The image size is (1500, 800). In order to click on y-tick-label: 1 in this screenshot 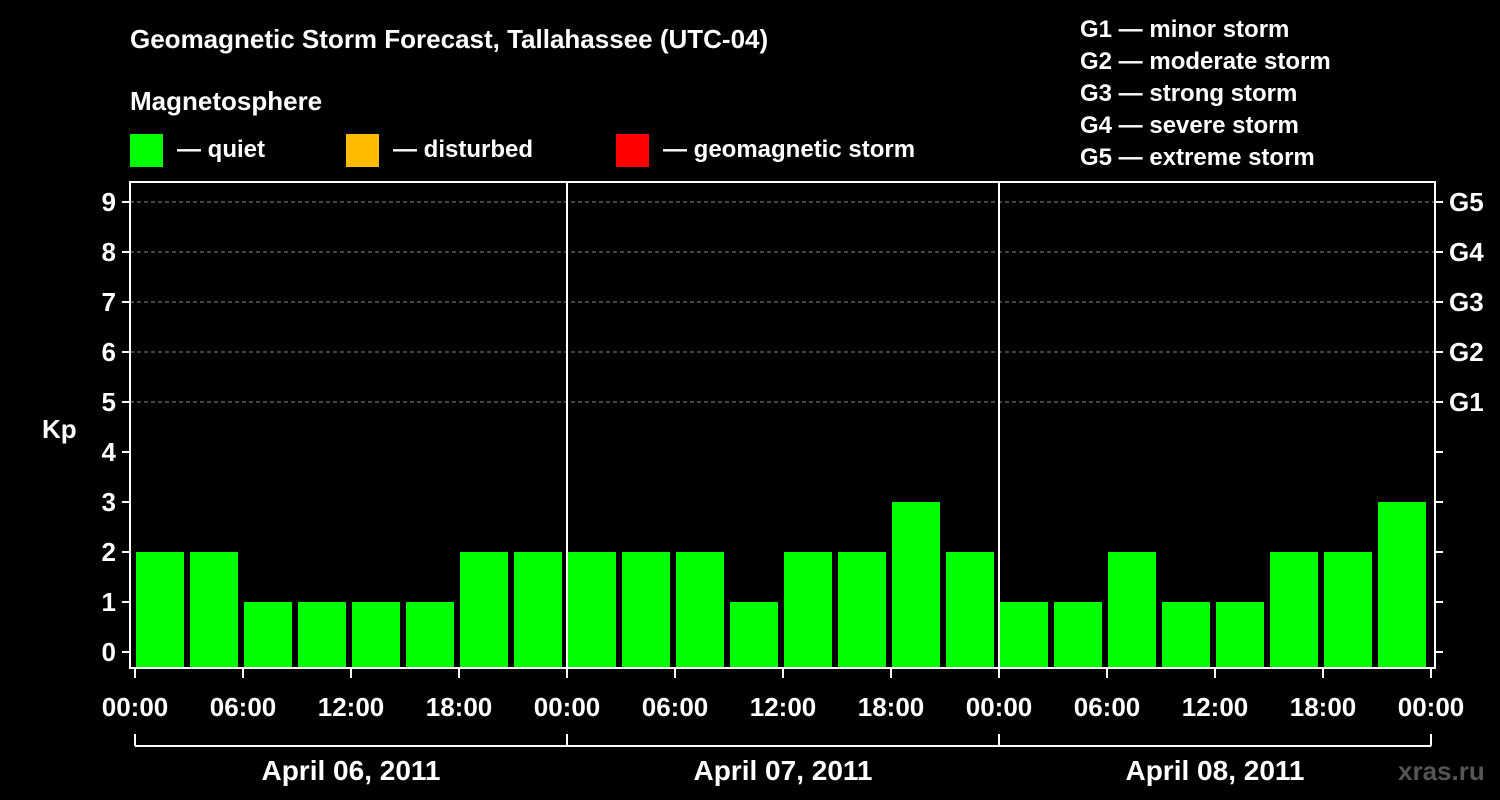, I will do `click(109, 602)`.